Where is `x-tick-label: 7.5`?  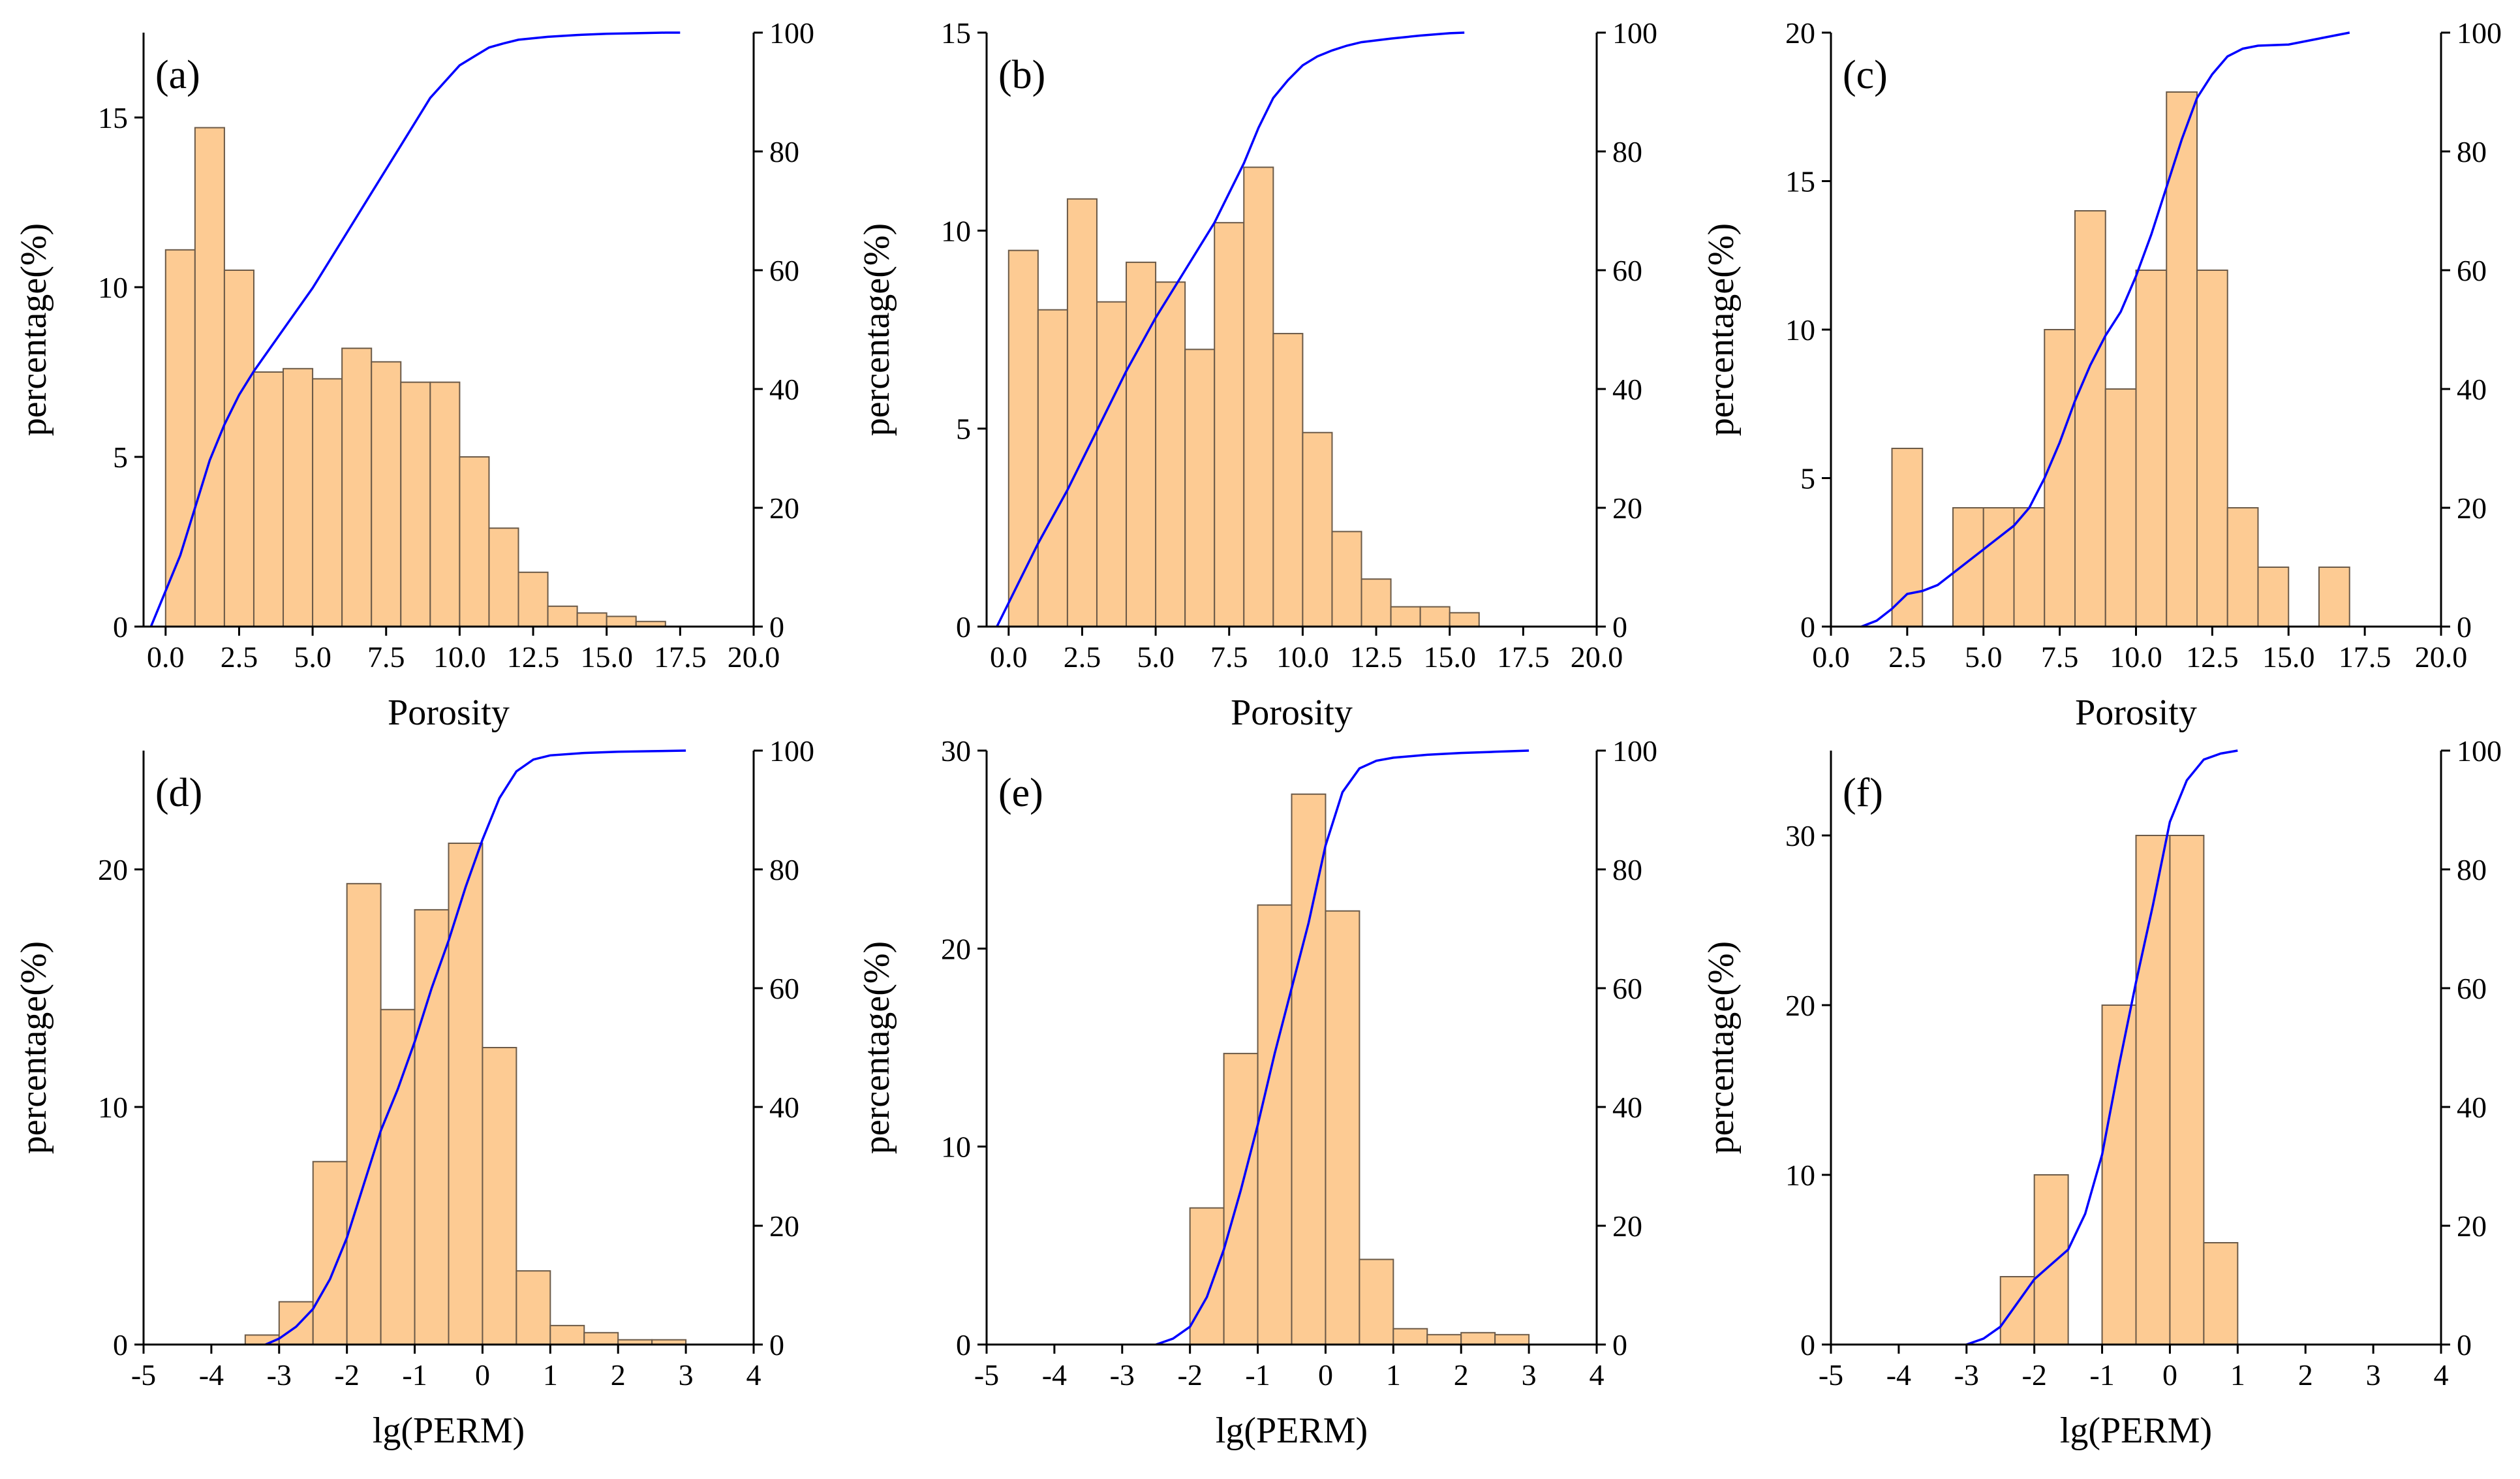
x-tick-label: 7.5 is located at coordinates (1229, 657).